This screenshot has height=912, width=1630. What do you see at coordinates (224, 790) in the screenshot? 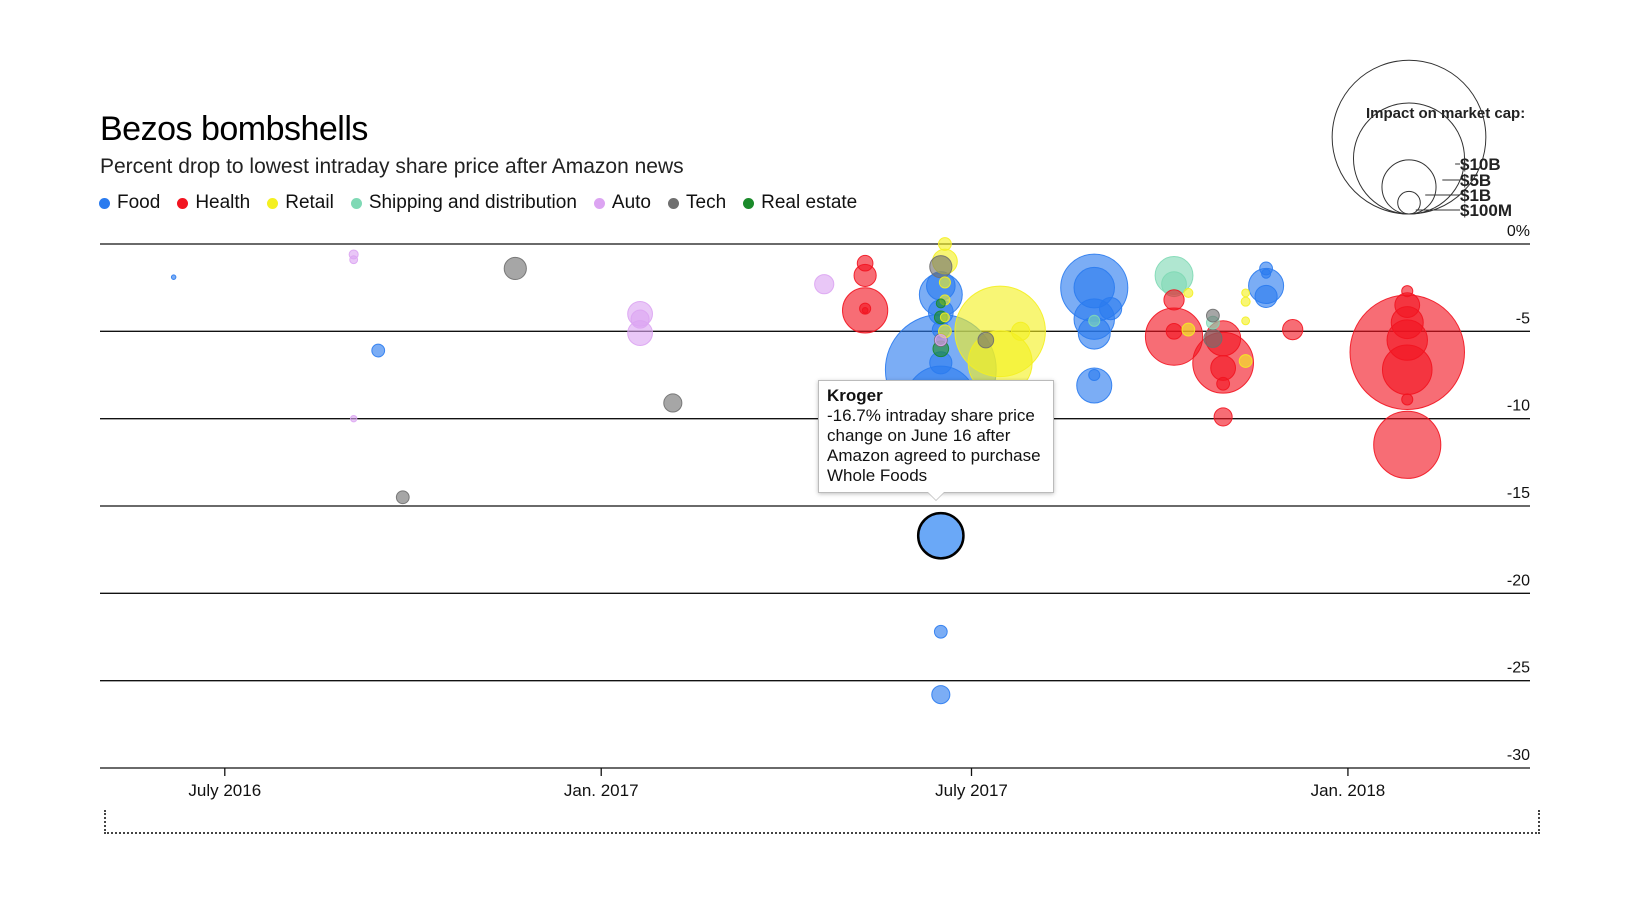
I see `x-tick-label: July 2016` at bounding box center [224, 790].